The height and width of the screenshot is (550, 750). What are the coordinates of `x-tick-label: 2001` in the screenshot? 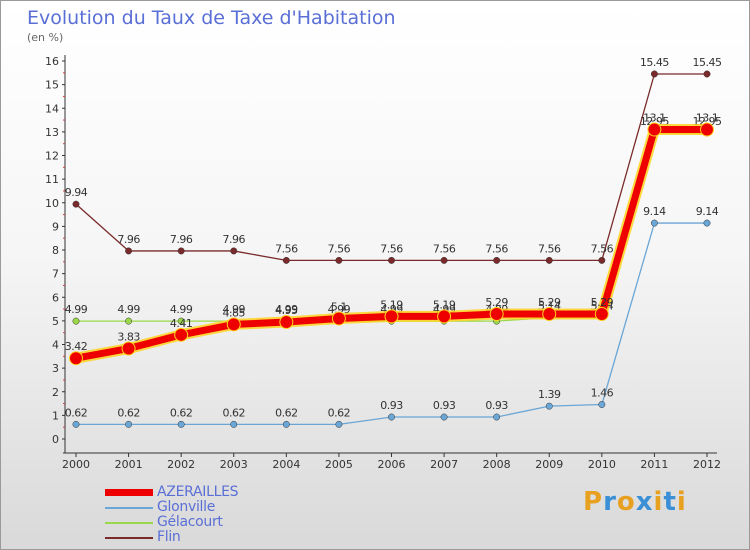 It's located at (129, 464).